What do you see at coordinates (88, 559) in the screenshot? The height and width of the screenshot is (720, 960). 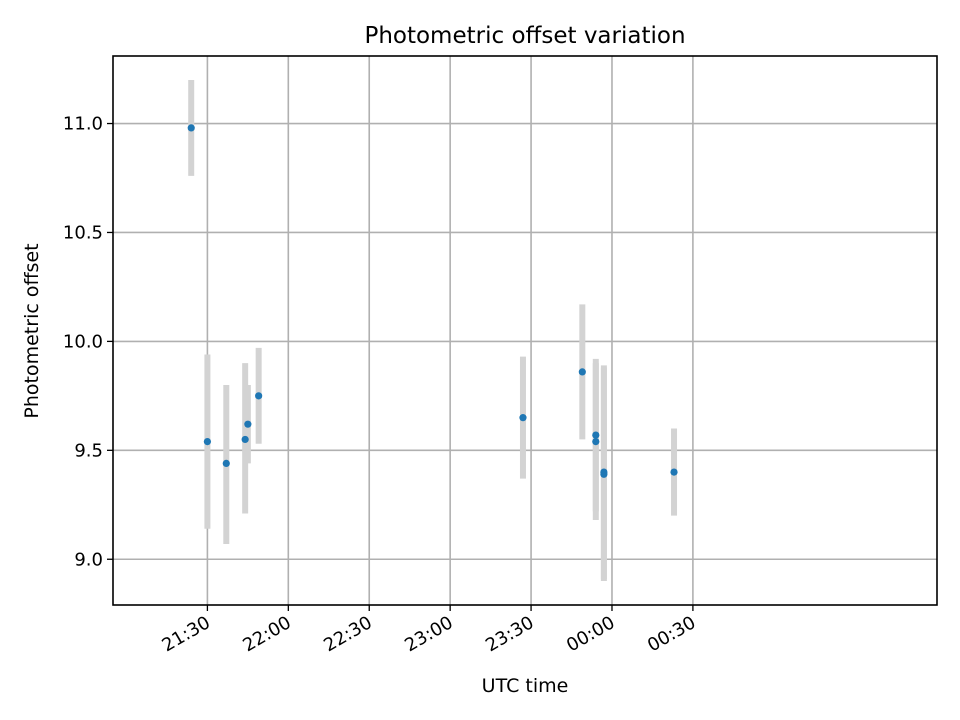 I see `y-tick-label: 9.0` at bounding box center [88, 559].